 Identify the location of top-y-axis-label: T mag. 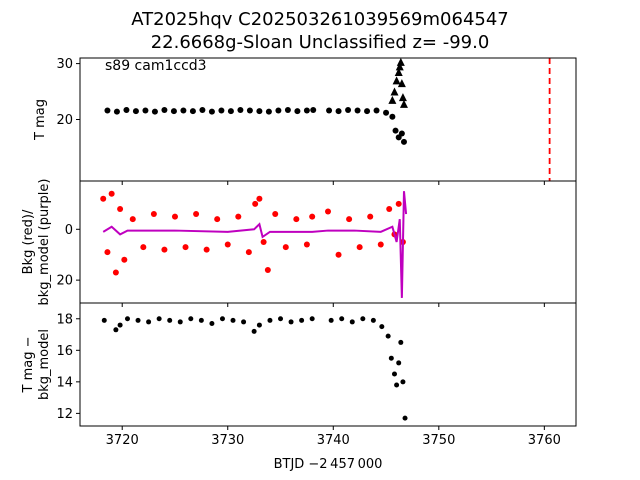
(40, 120).